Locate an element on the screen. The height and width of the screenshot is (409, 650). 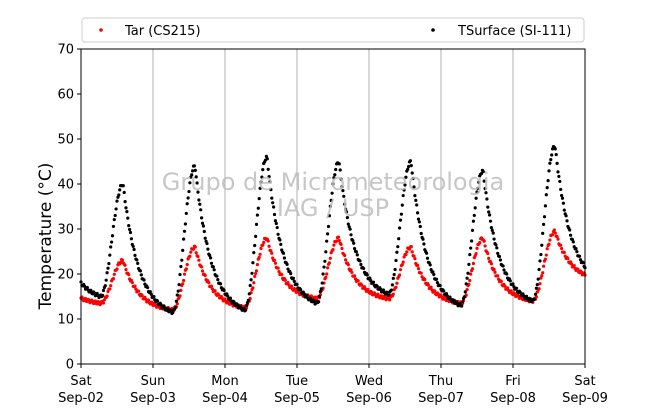
y-tick-label-0: 0 is located at coordinates (70, 365).